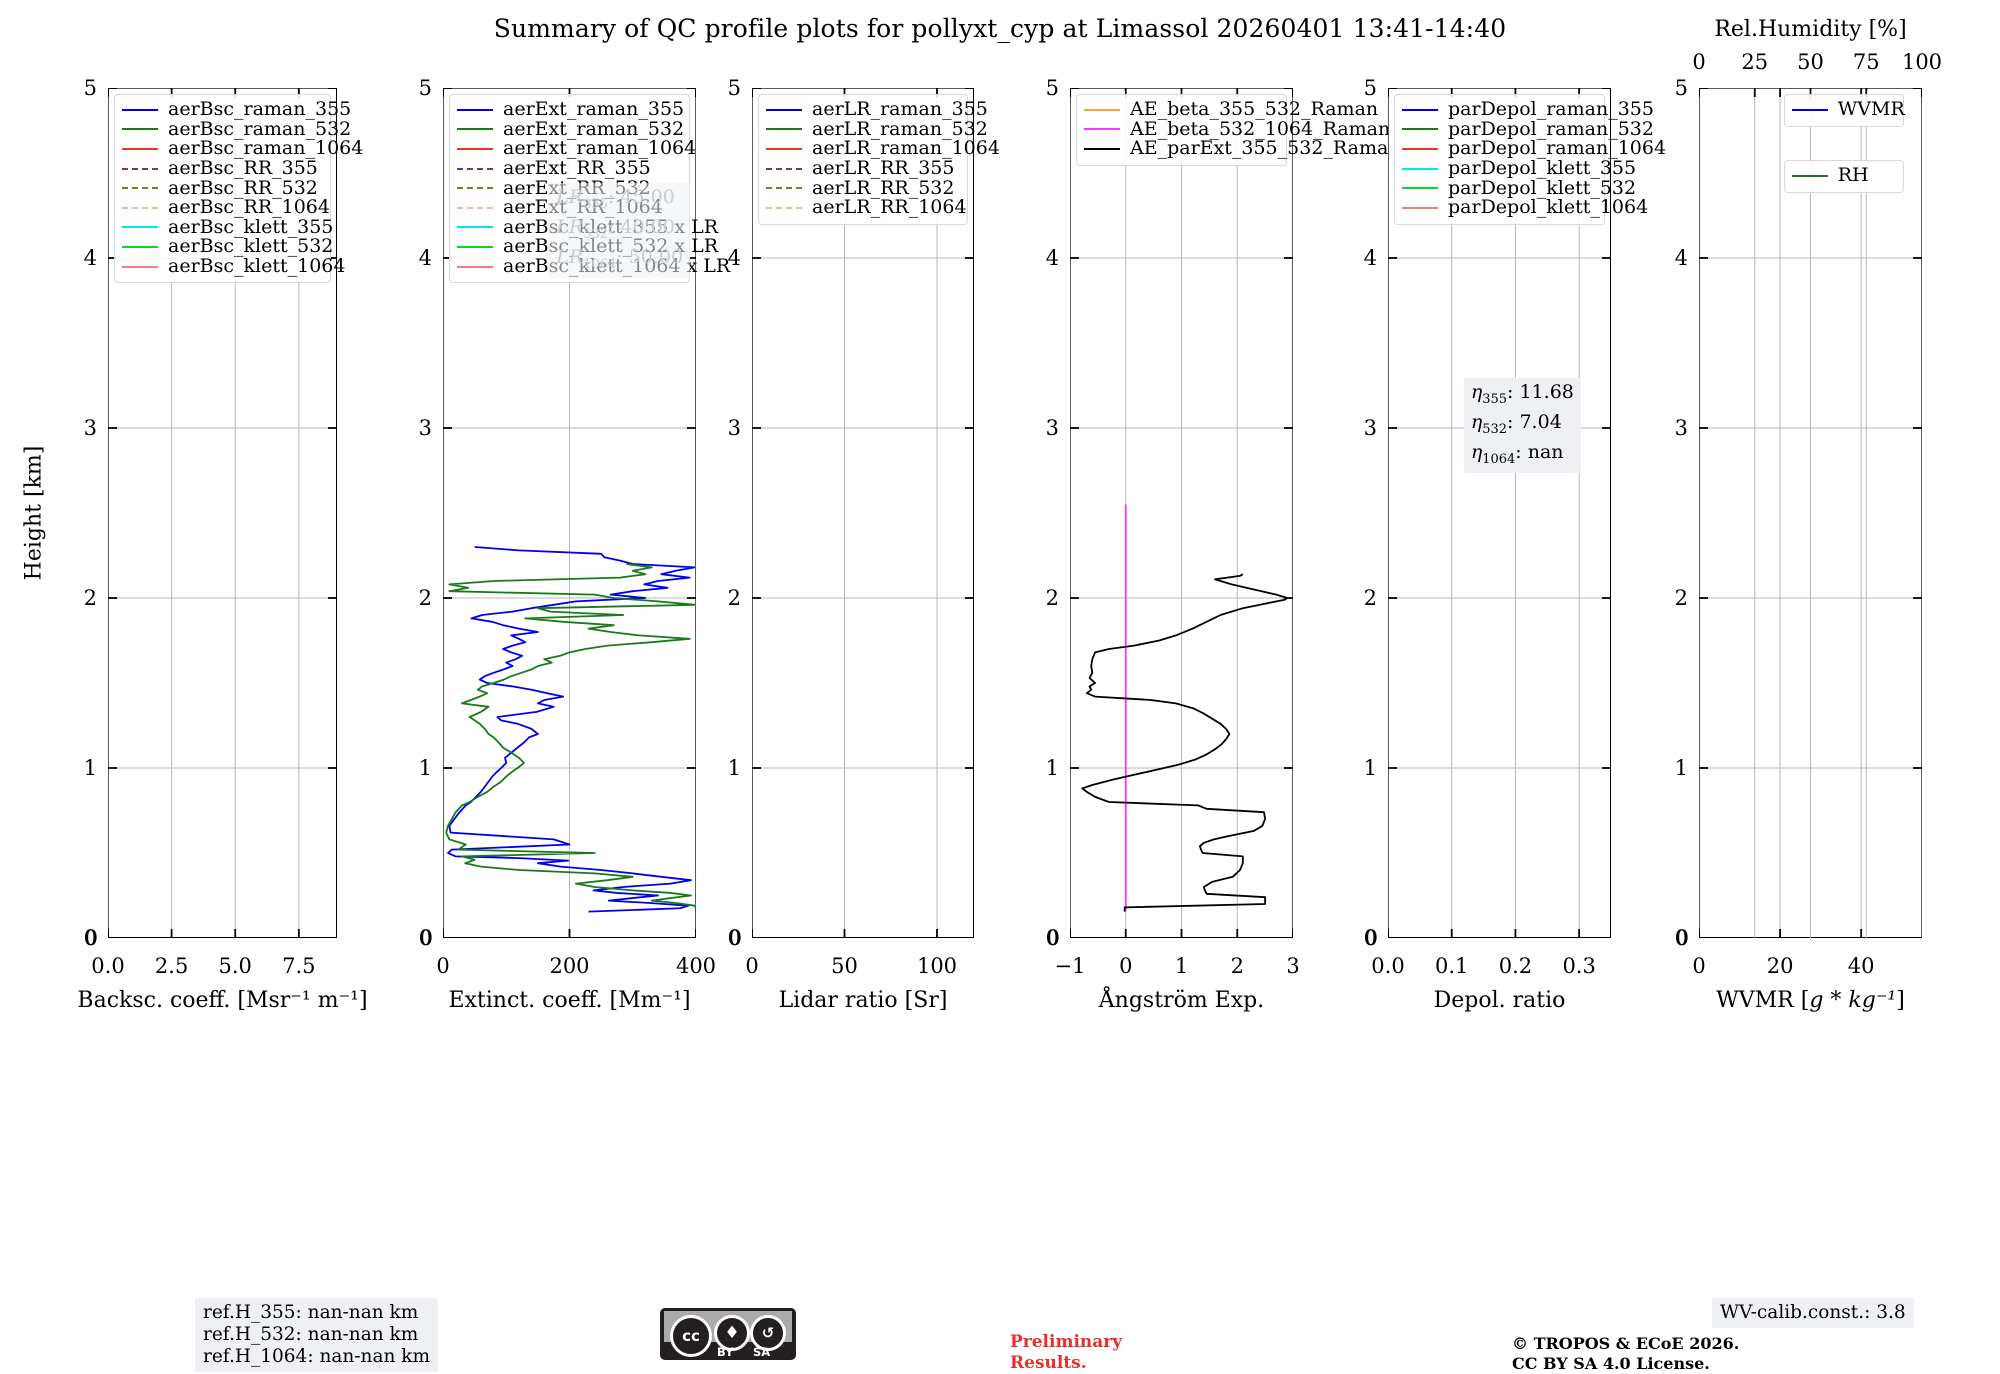 The image size is (2000, 1374). What do you see at coordinates (1522, 426) in the screenshot?
I see `annotation-depol-ratio: η355: 11.68 η532: 7.04 η1064: nan` at bounding box center [1522, 426].